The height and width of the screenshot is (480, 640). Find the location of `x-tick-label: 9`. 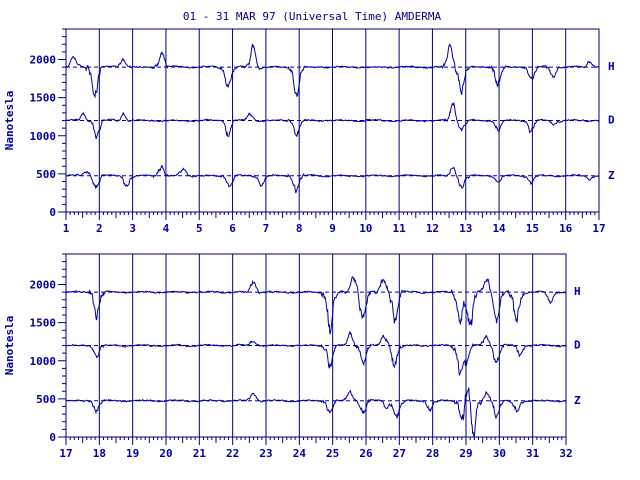

x-tick-label: 9 is located at coordinates (332, 228).